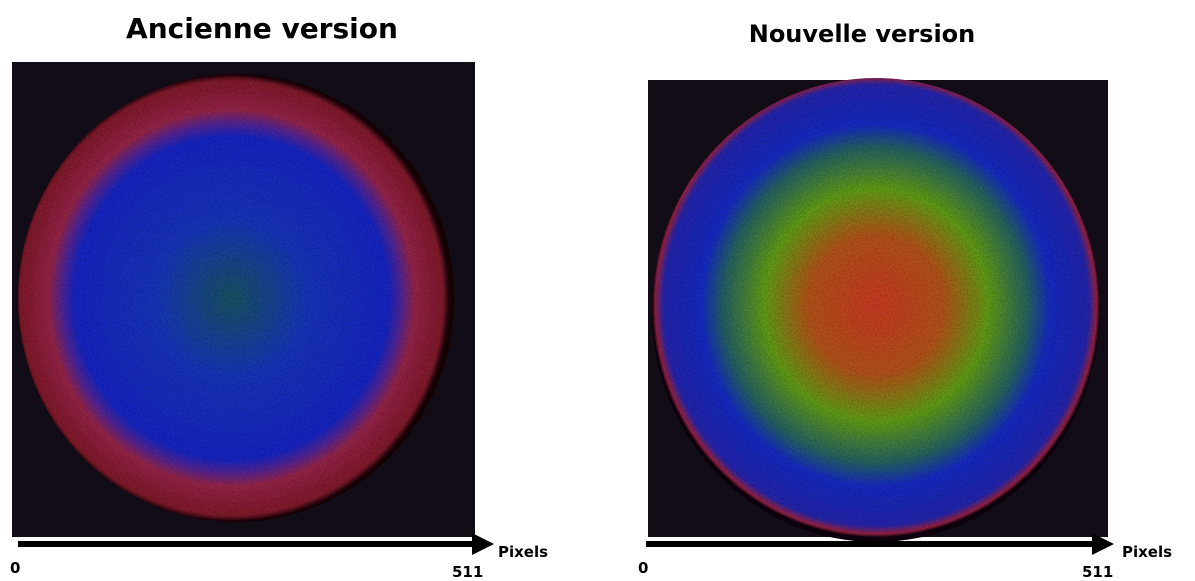  What do you see at coordinates (262, 28) in the screenshot?
I see `panel-title: Ancienne version` at bounding box center [262, 28].